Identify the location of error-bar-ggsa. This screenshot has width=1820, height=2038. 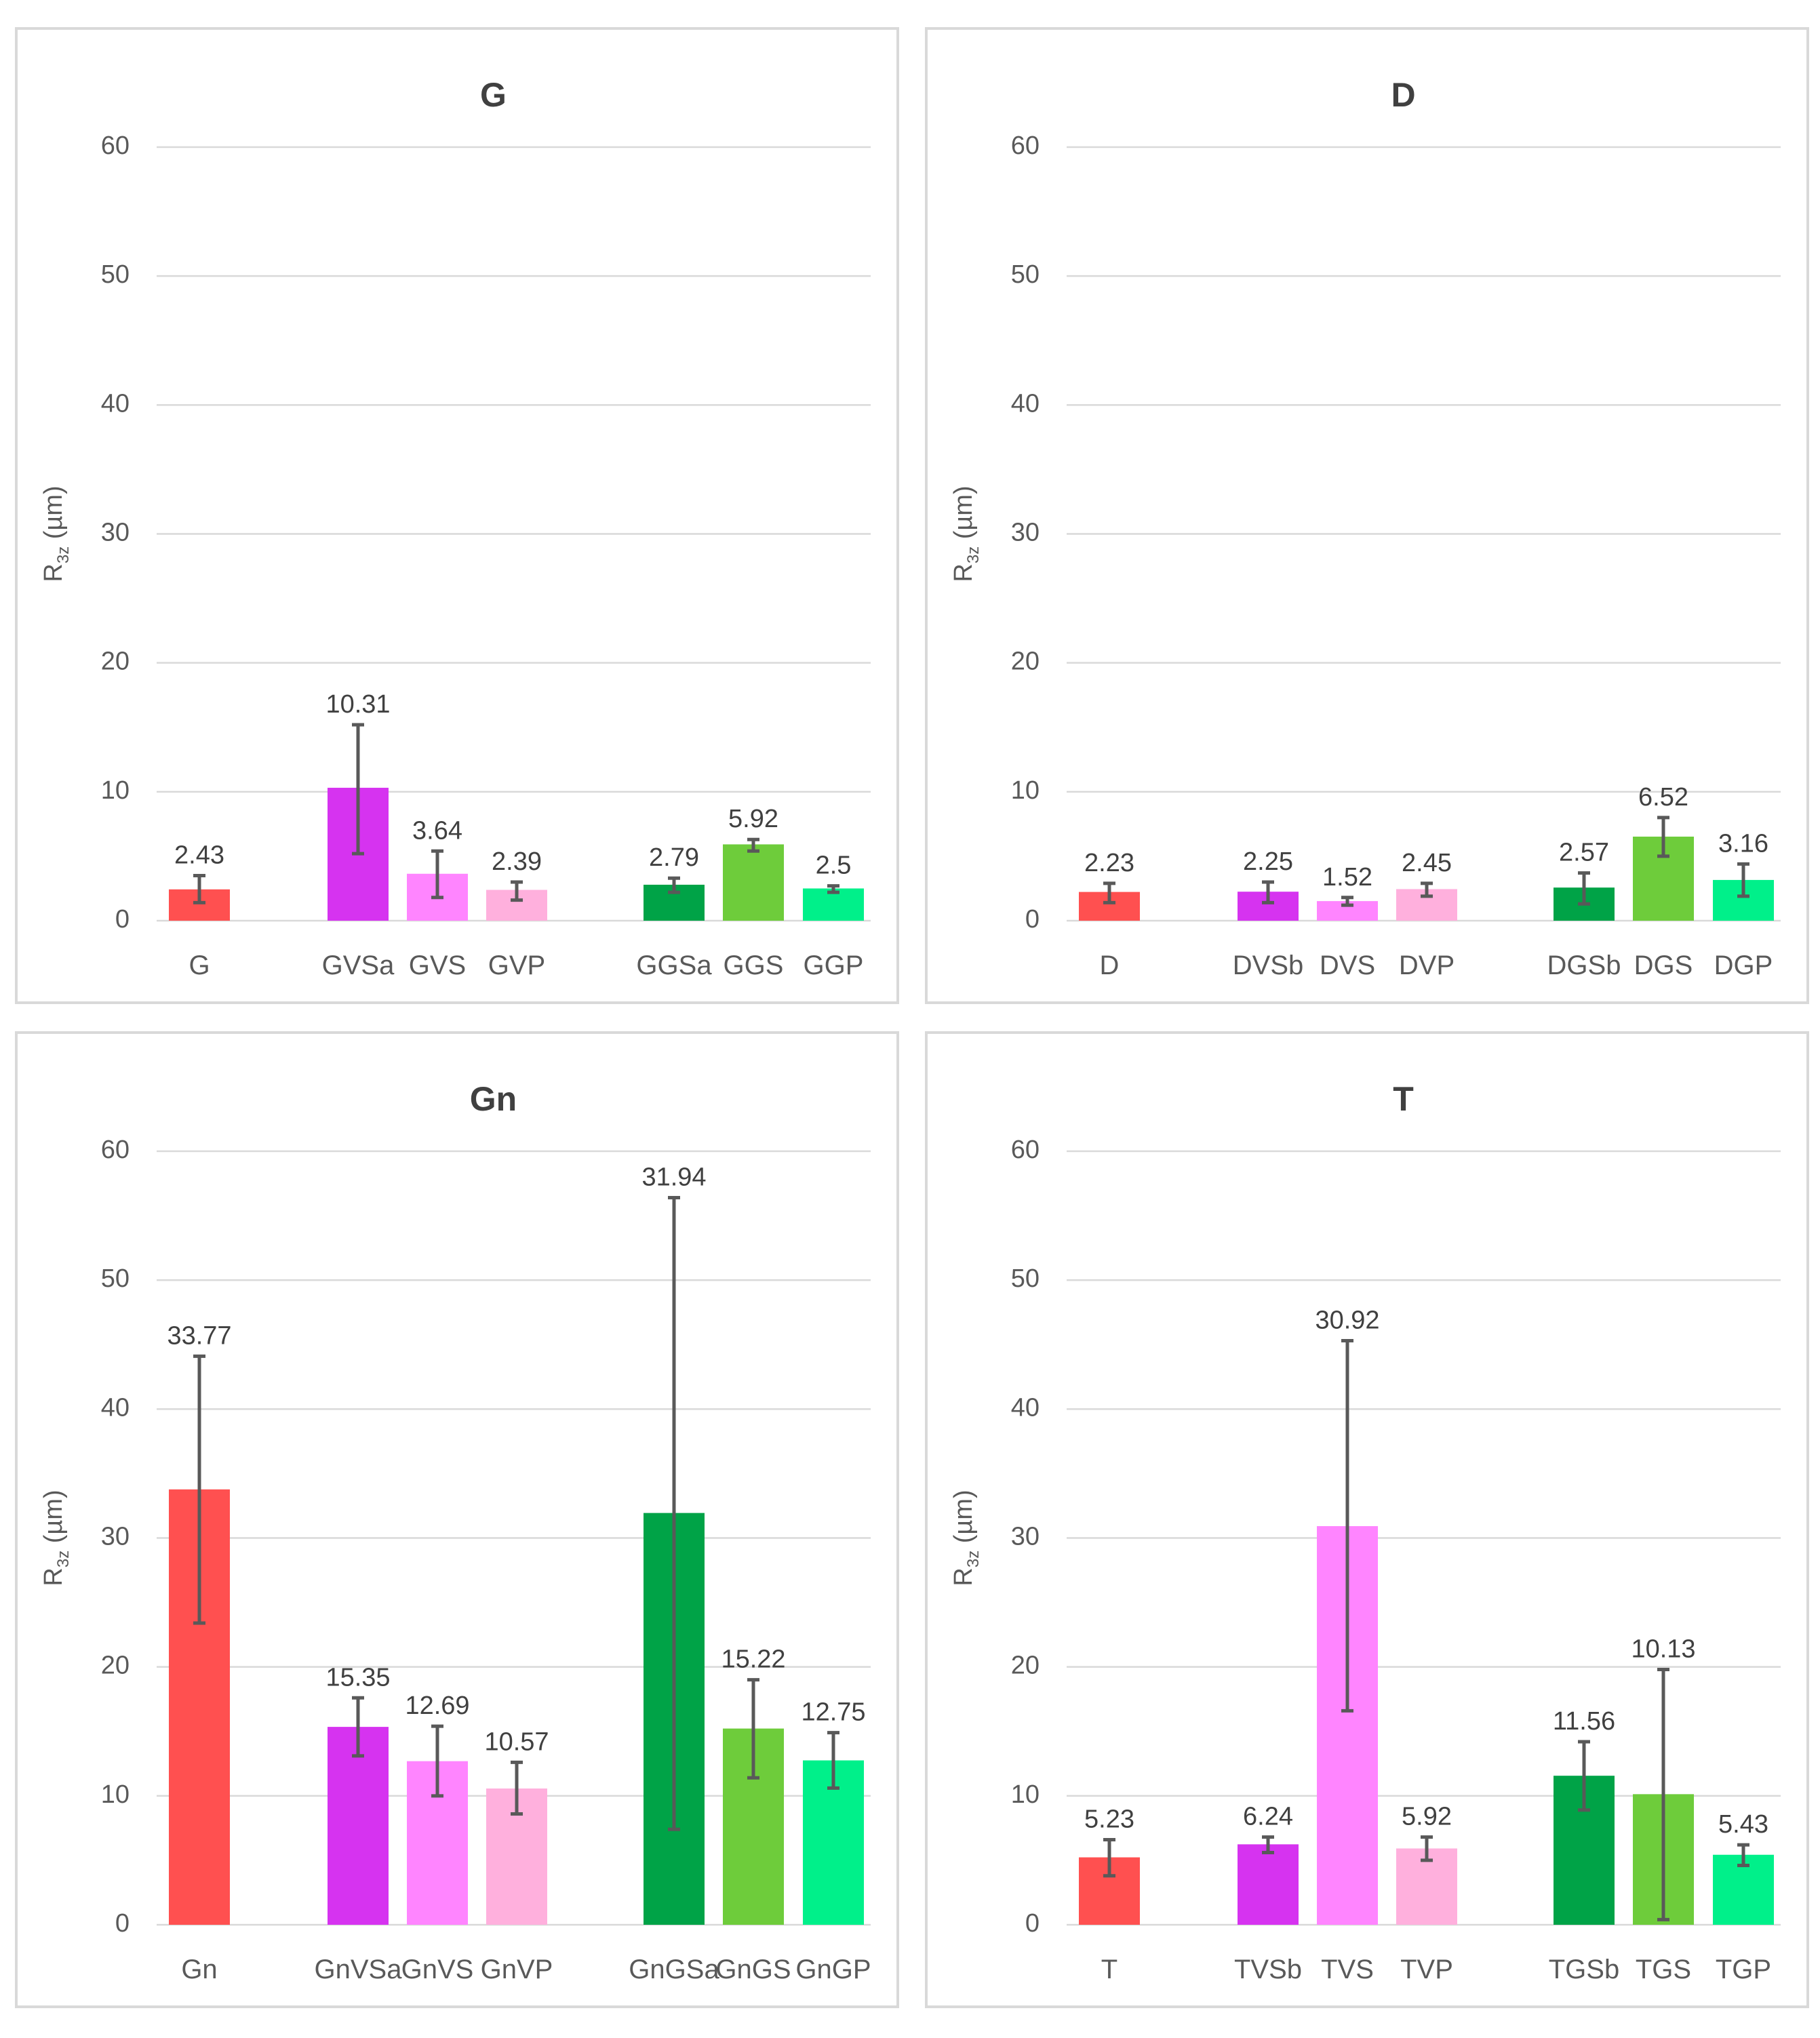
(674, 885).